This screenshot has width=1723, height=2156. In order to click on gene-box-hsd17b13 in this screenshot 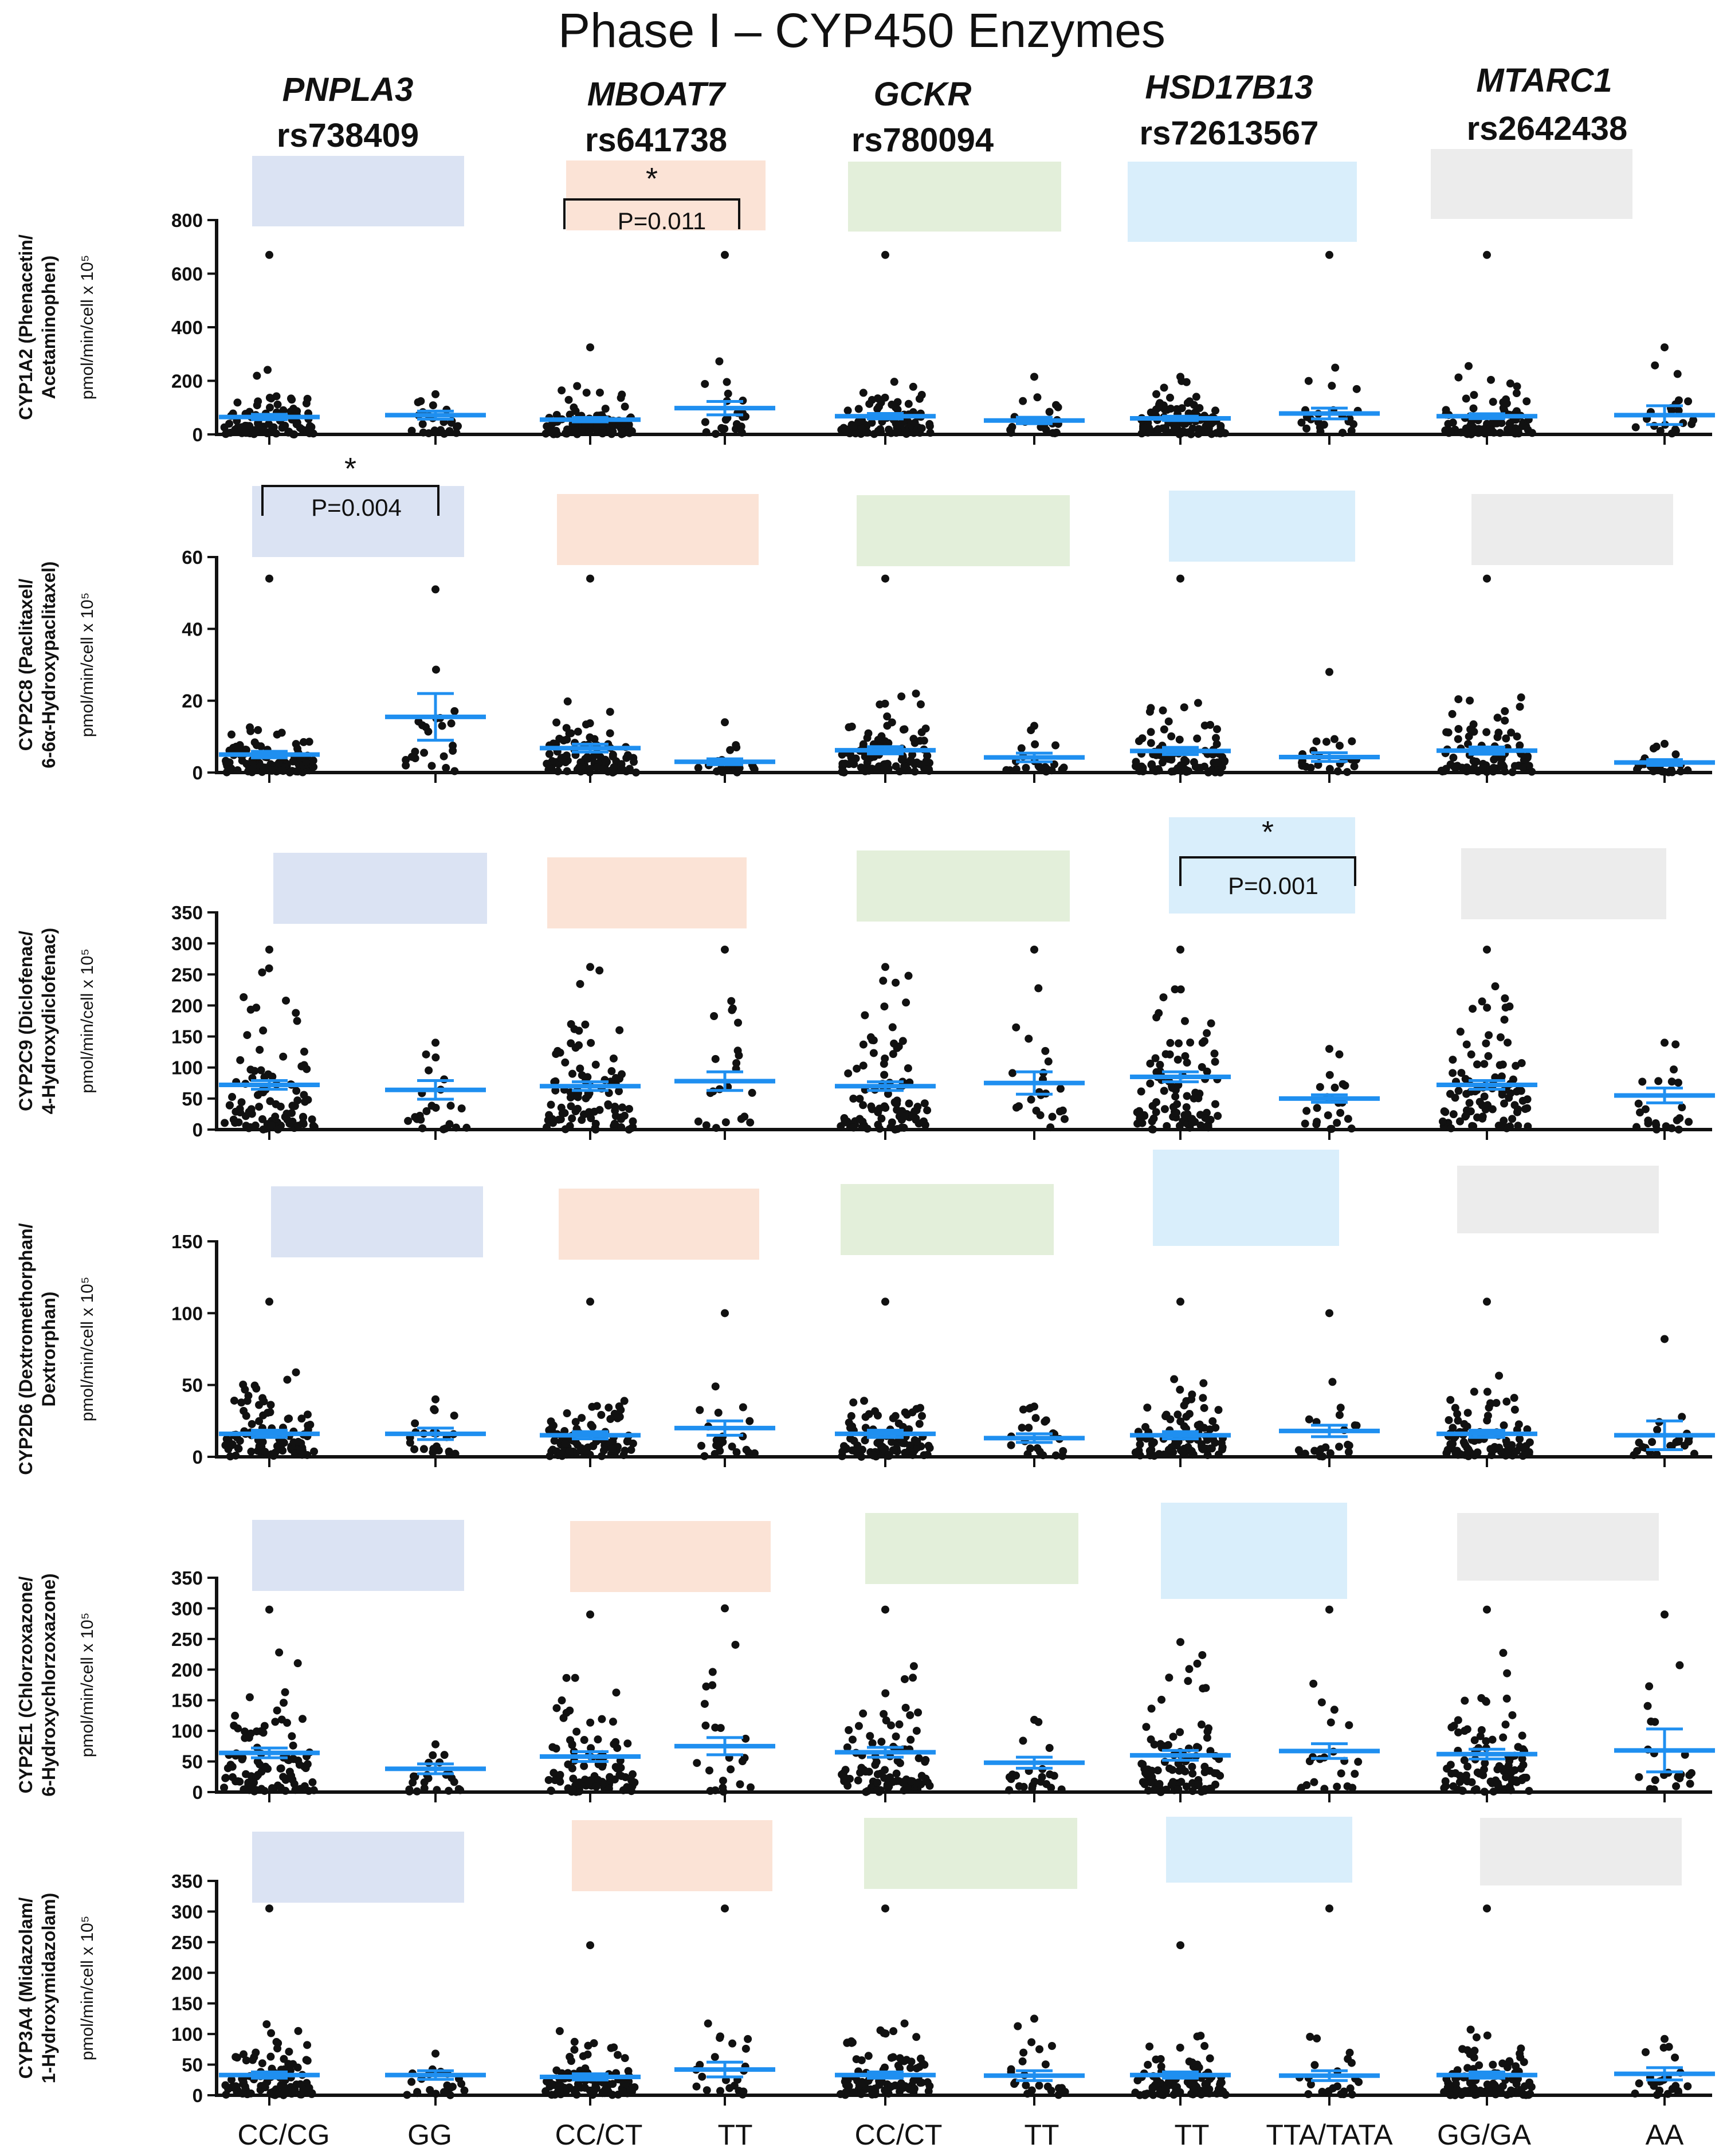, I will do `click(1262, 526)`.